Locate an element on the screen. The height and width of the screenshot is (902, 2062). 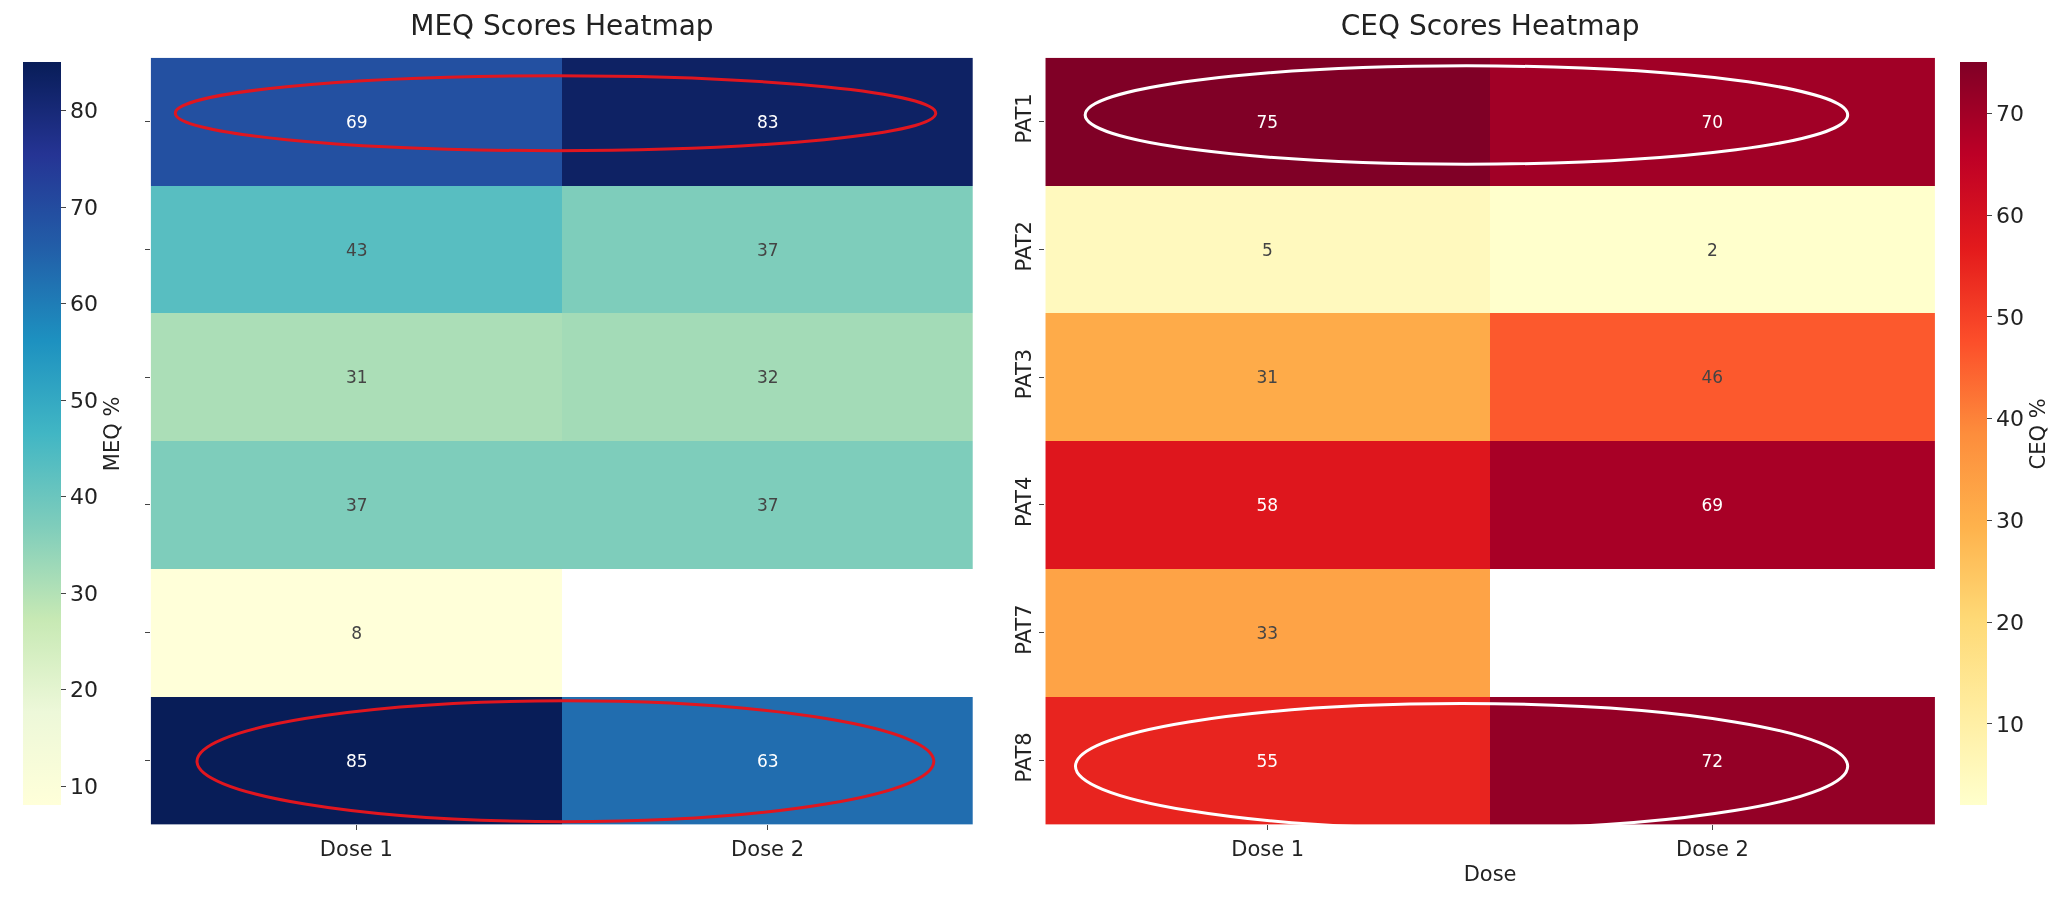
data-label: 75 is located at coordinates (1267, 121).